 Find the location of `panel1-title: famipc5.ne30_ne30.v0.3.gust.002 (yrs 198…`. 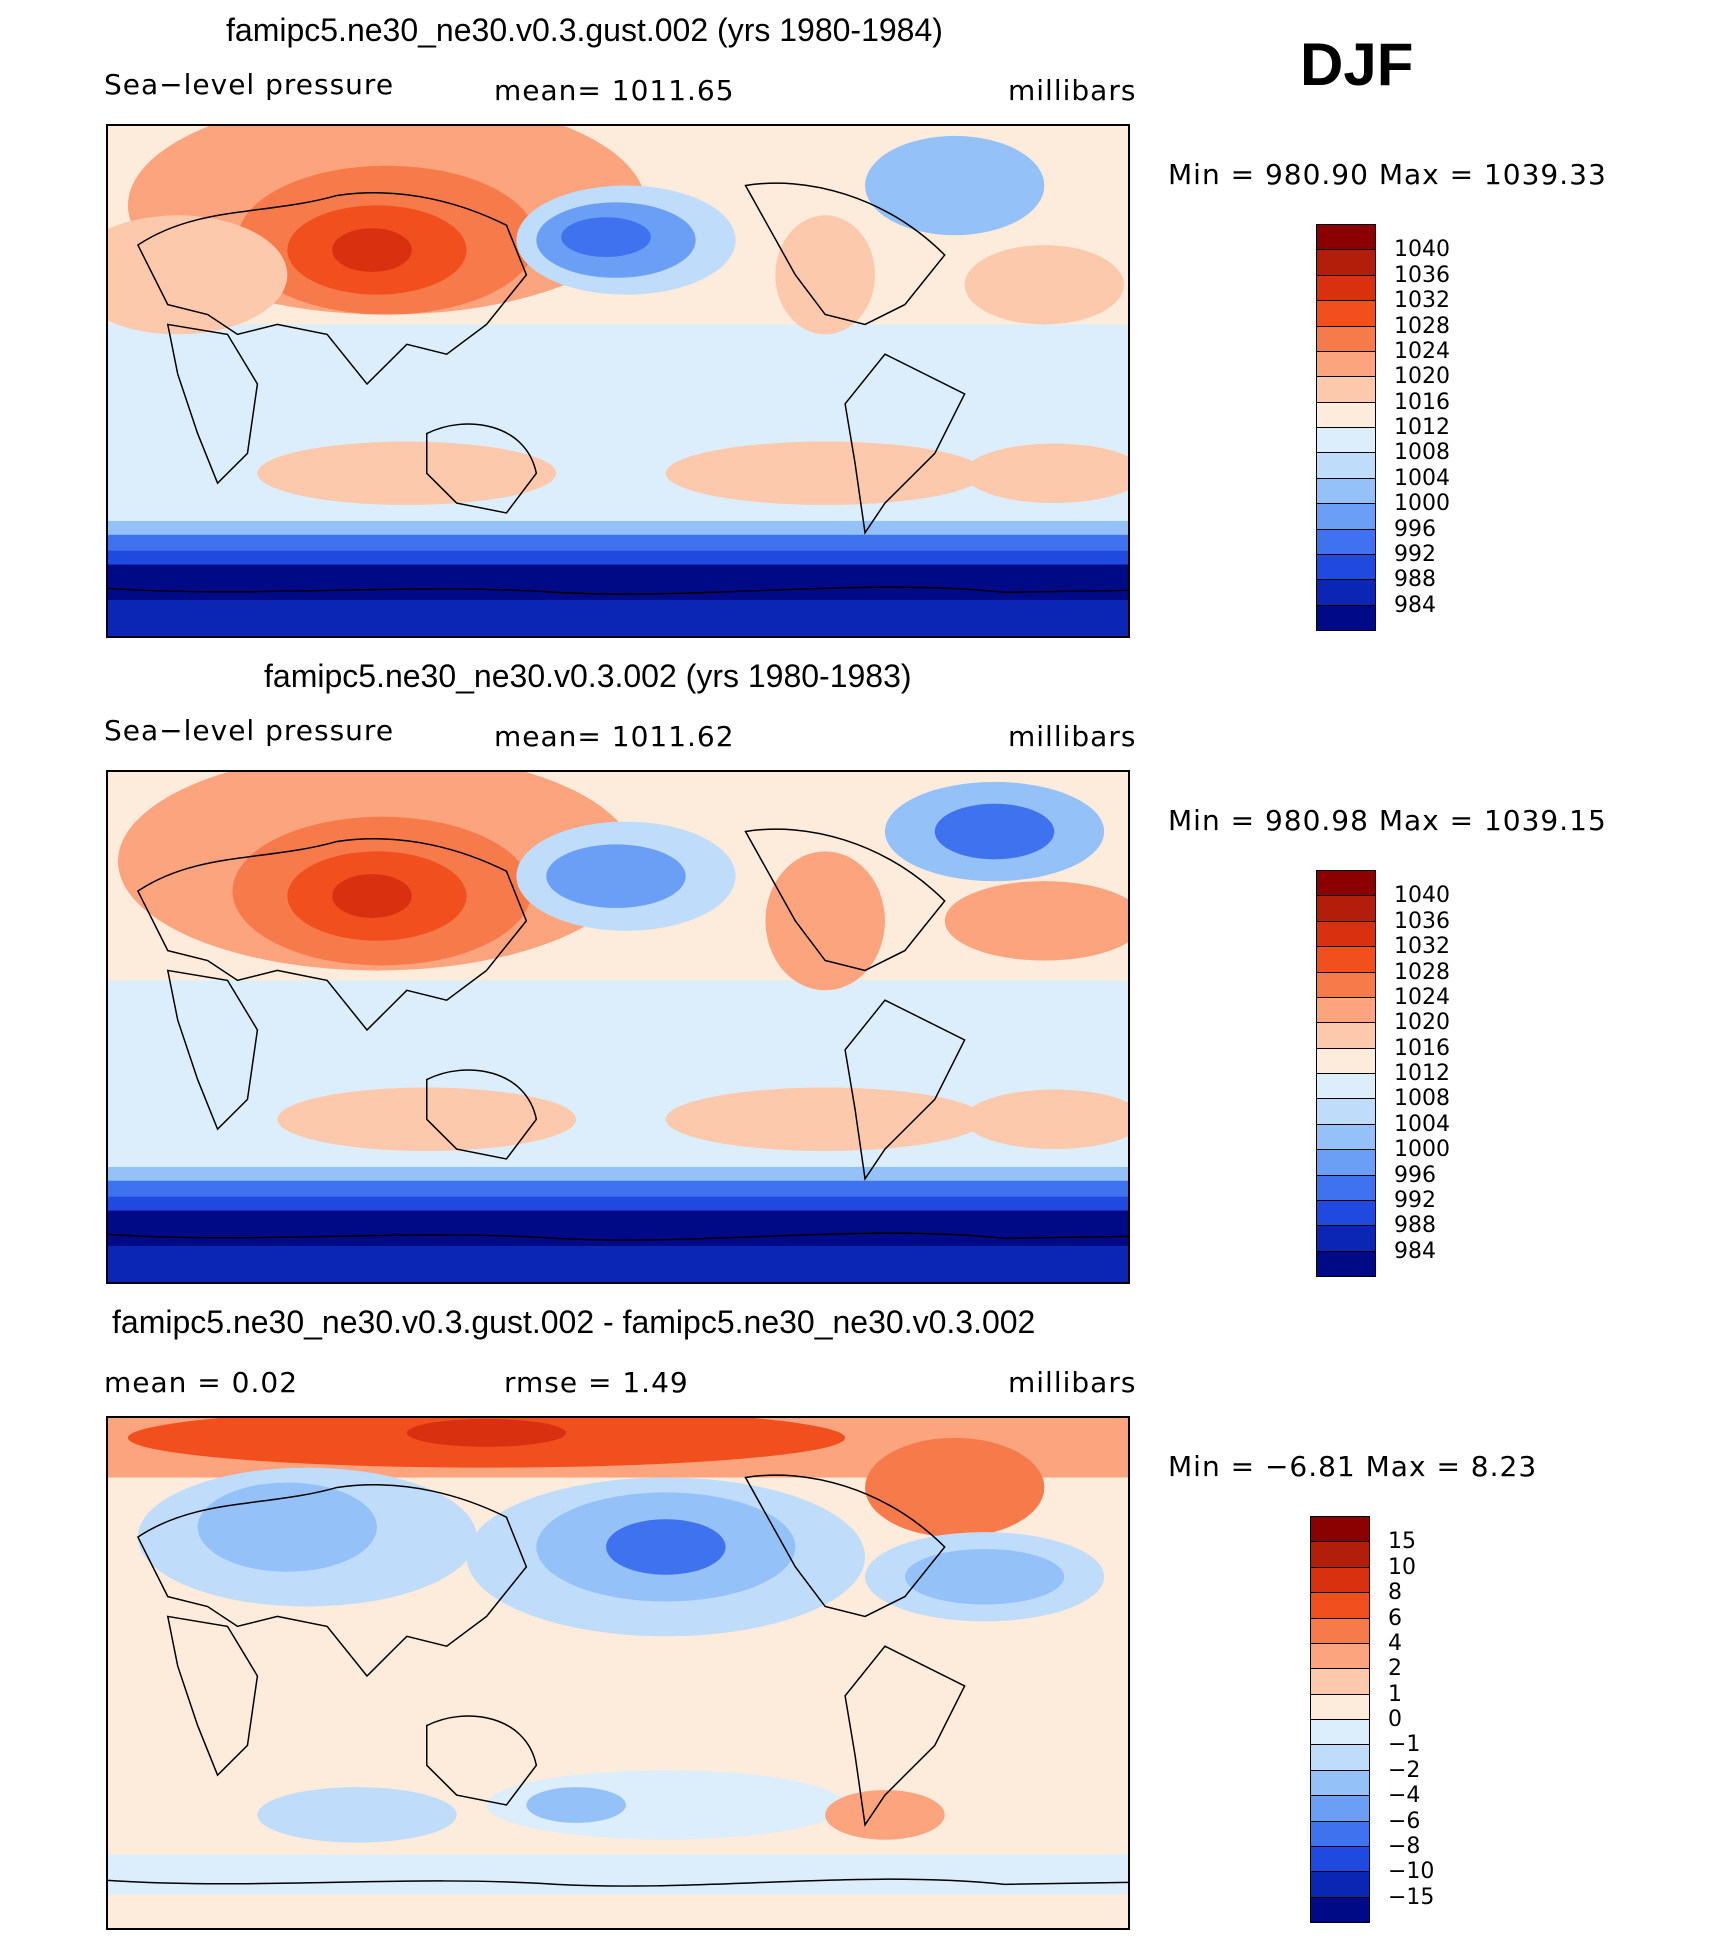

panel1-title: famipc5.ne30_ne30.v0.3.gust.002 (yrs 198… is located at coordinates (584, 30).